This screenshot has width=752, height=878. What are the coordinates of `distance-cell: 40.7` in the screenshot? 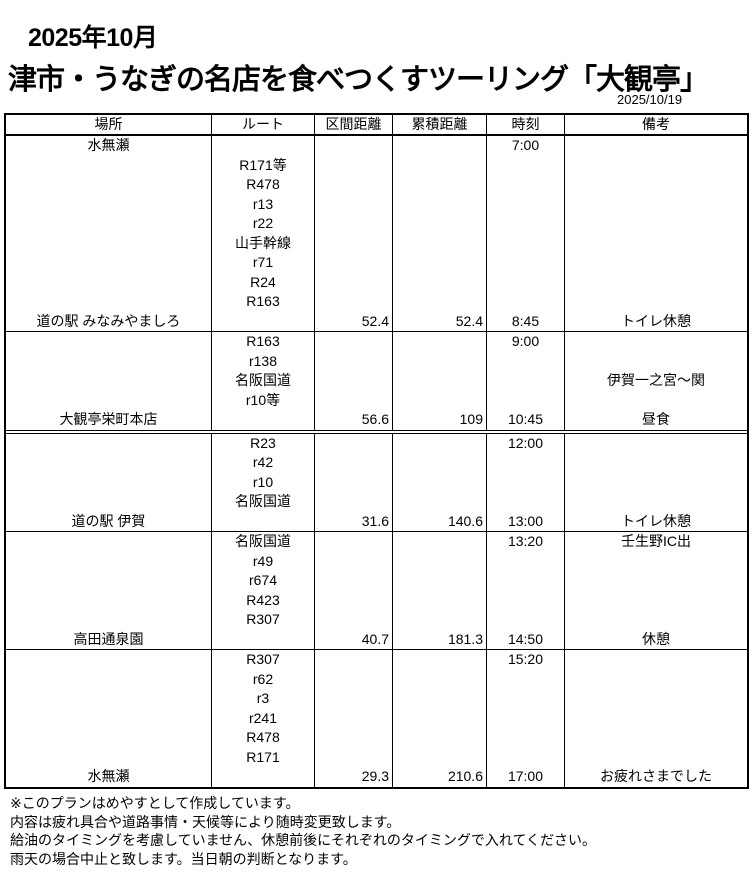 It's located at (354, 590).